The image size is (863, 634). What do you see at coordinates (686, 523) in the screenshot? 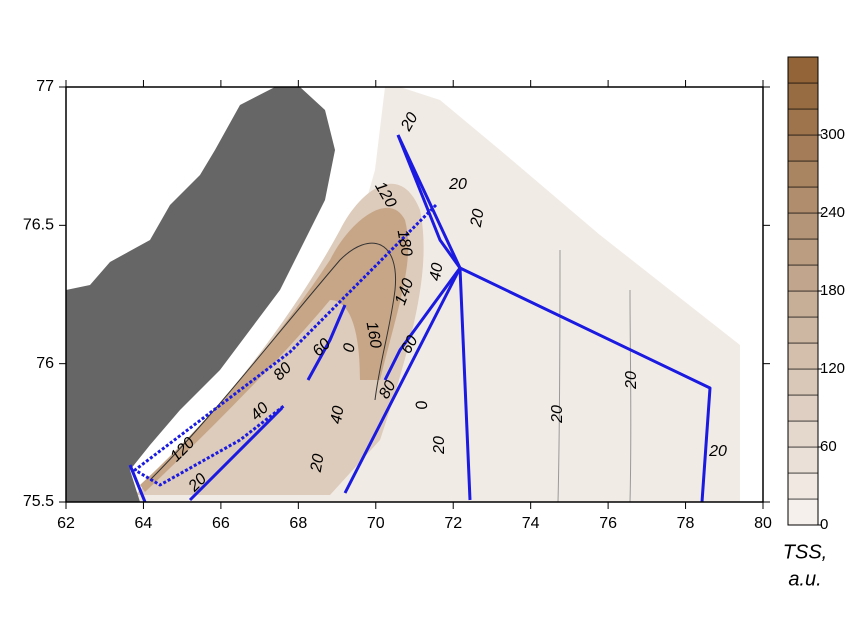
I see `x-tick-label: 78` at bounding box center [686, 523].